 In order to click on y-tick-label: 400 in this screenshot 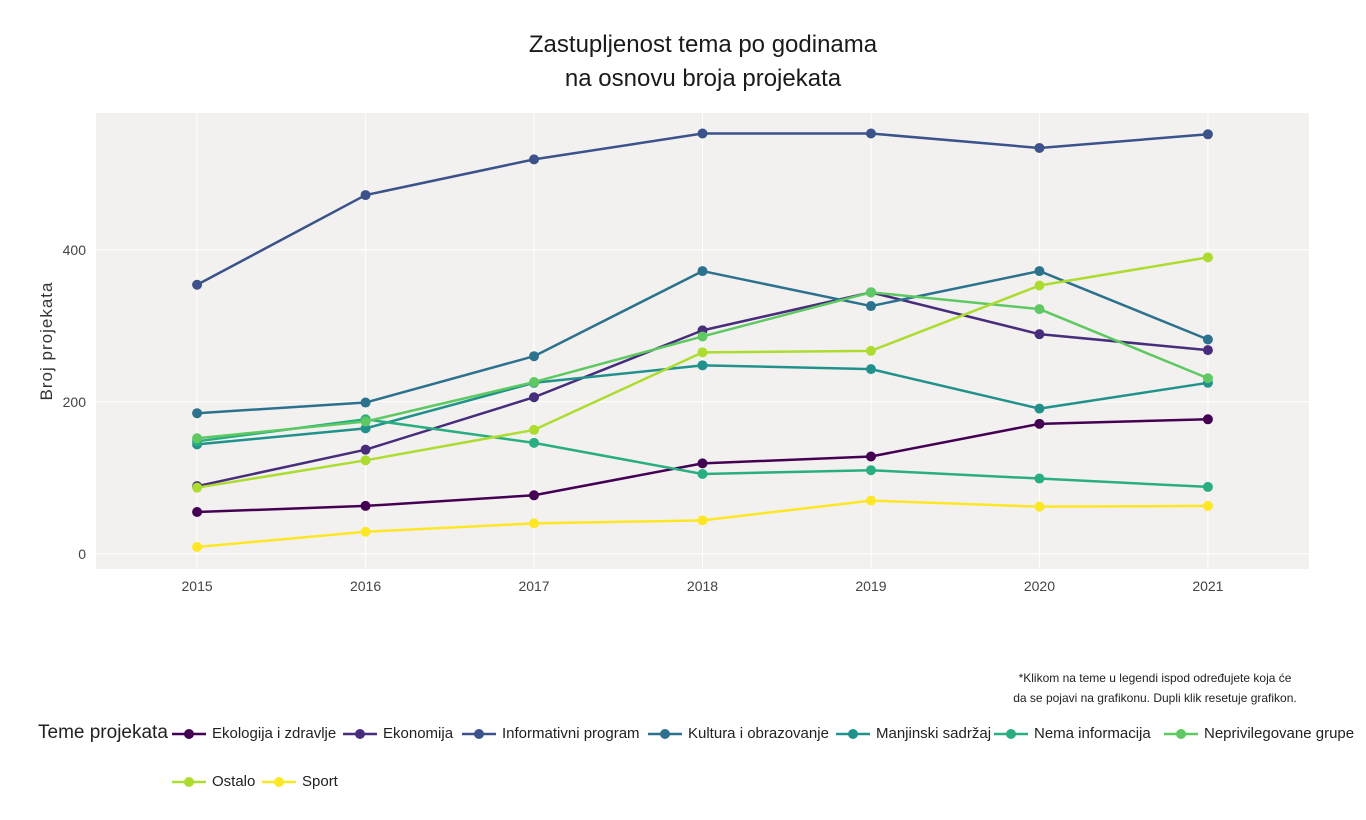, I will do `click(75, 250)`.